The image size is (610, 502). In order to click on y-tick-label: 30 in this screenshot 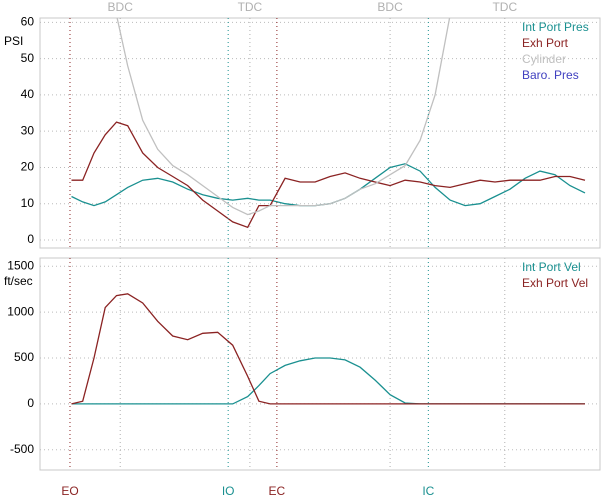, I will do `click(28, 130)`.